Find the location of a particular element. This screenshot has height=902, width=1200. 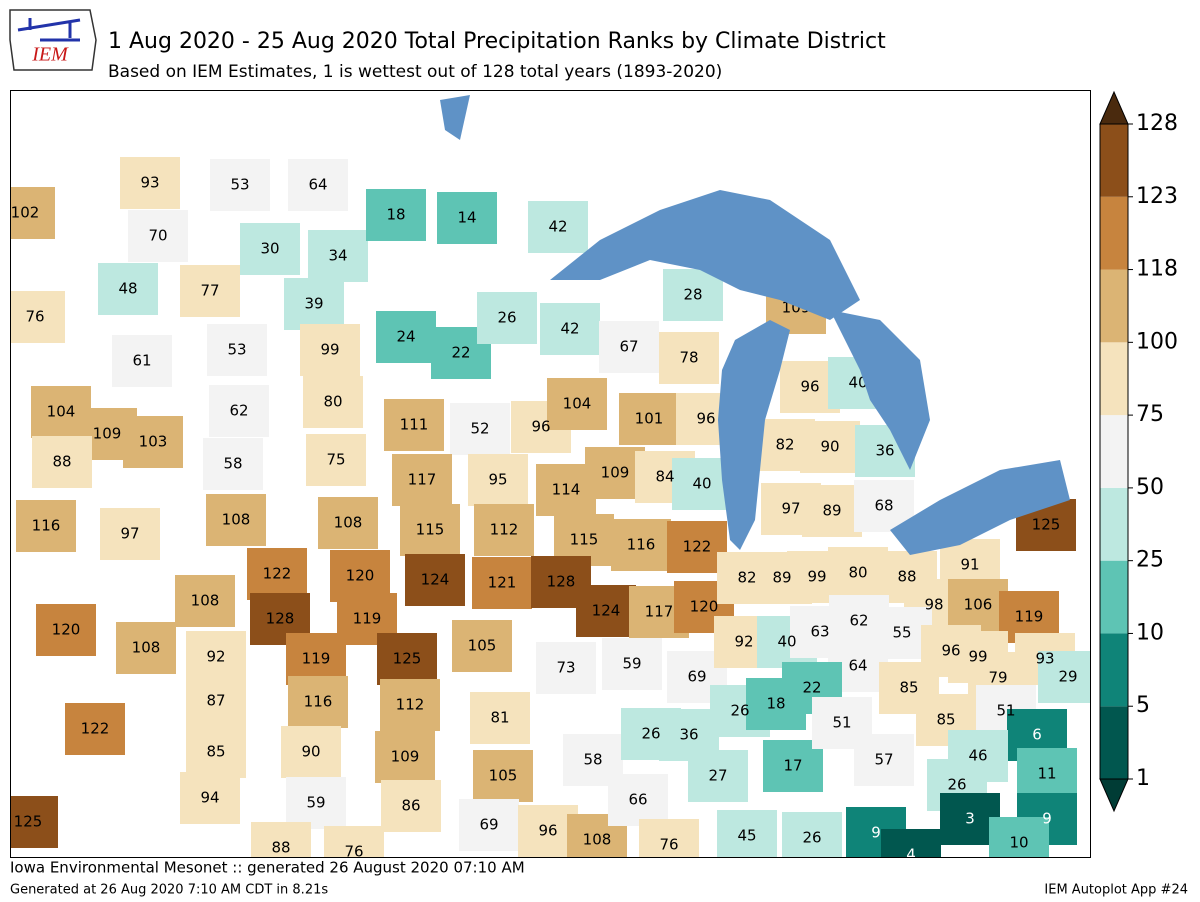

district-rank: 61 is located at coordinates (141, 361).